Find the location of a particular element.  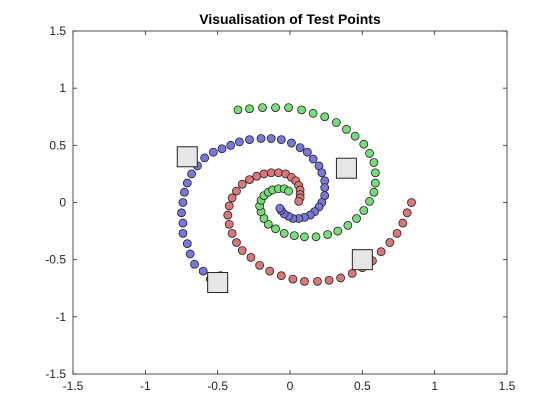

chart-title: Visualisation of Test Points is located at coordinates (290, 19).